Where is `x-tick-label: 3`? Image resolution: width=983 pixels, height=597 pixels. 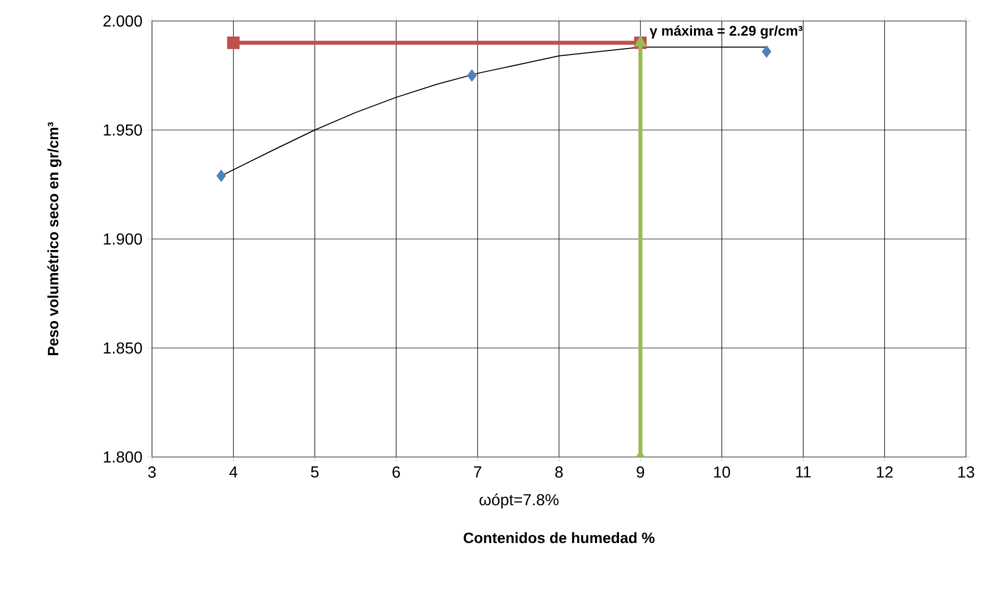
x-tick-label: 3 is located at coordinates (152, 472).